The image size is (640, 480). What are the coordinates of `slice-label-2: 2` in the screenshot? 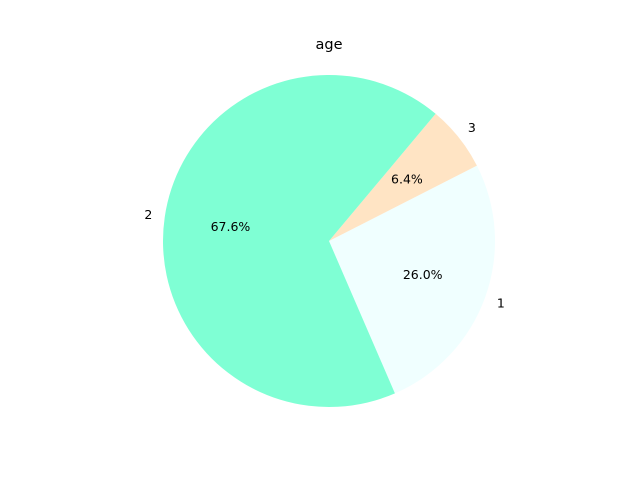 It's located at (148, 214).